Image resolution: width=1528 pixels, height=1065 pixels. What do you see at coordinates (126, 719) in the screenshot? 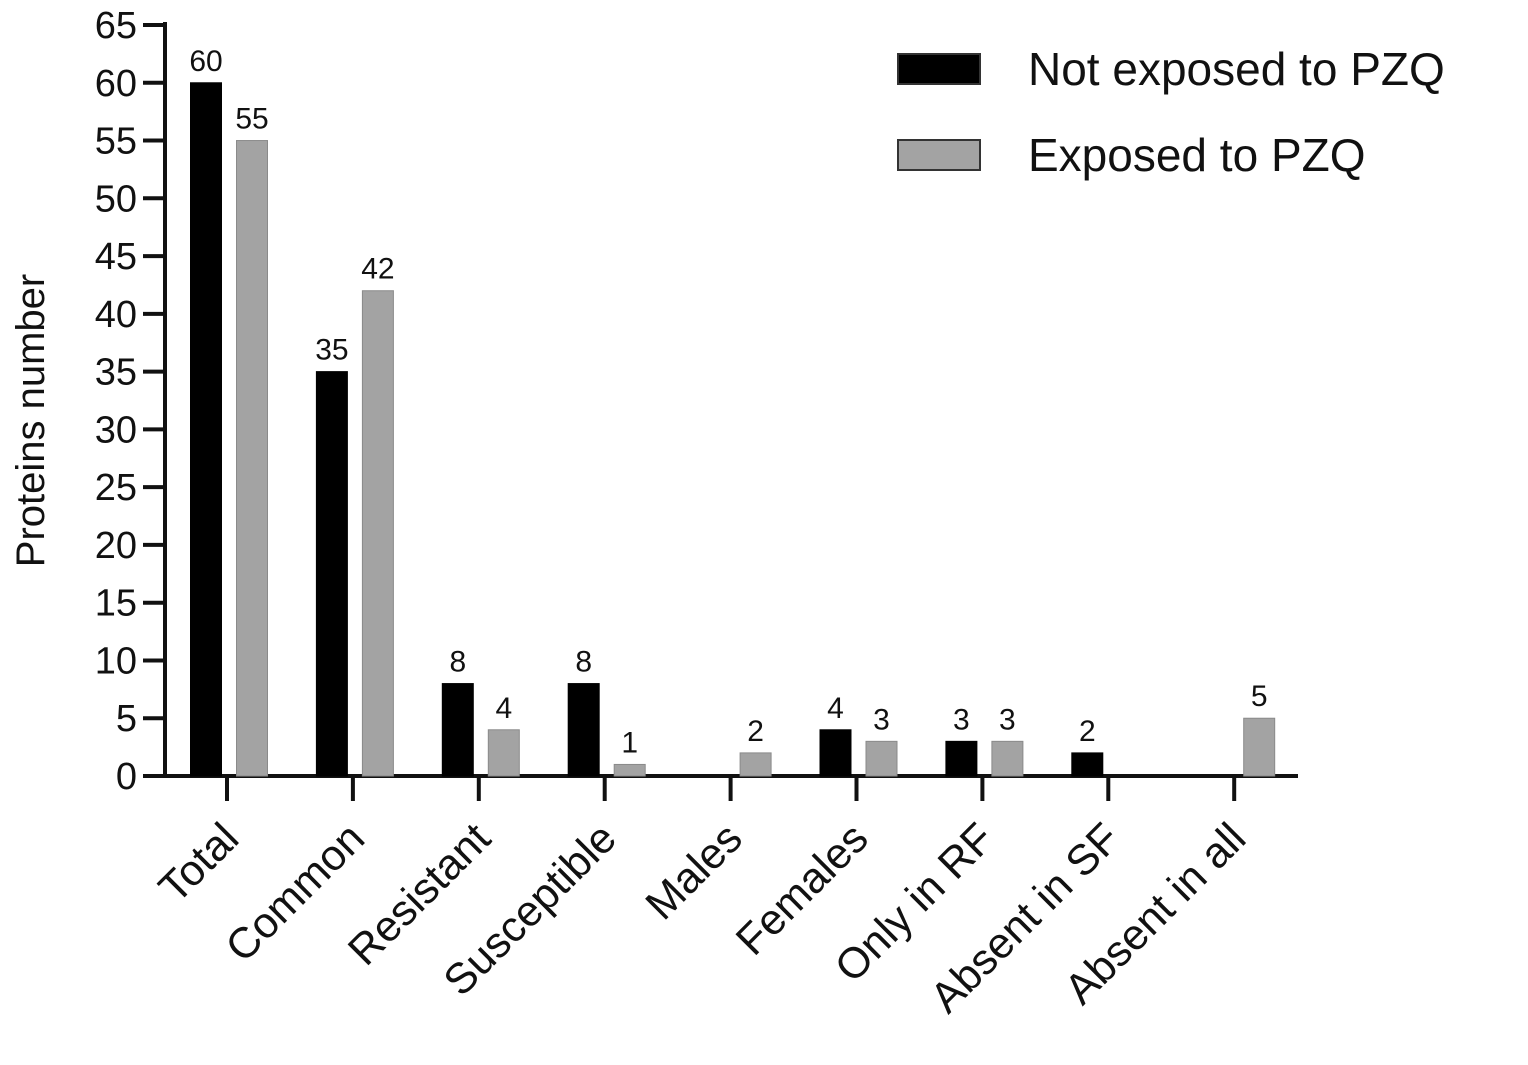
I see `y-tick-label: 5` at bounding box center [126, 719].